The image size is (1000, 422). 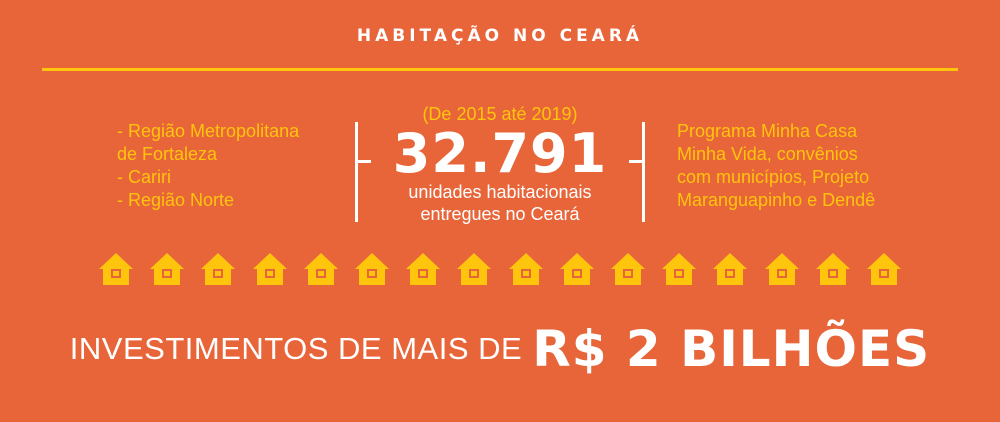 I want to click on programs-line: Programa Minha Casa, so click(x=767, y=131).